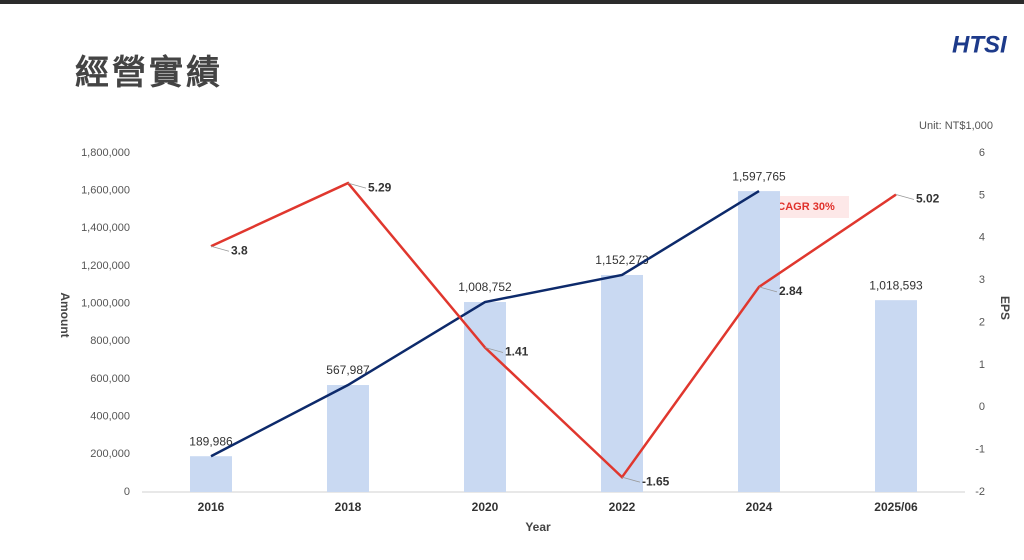 The width and height of the screenshot is (1024, 560). Describe the element at coordinates (110, 417) in the screenshot. I see `y-tick-label: 400,000` at that location.